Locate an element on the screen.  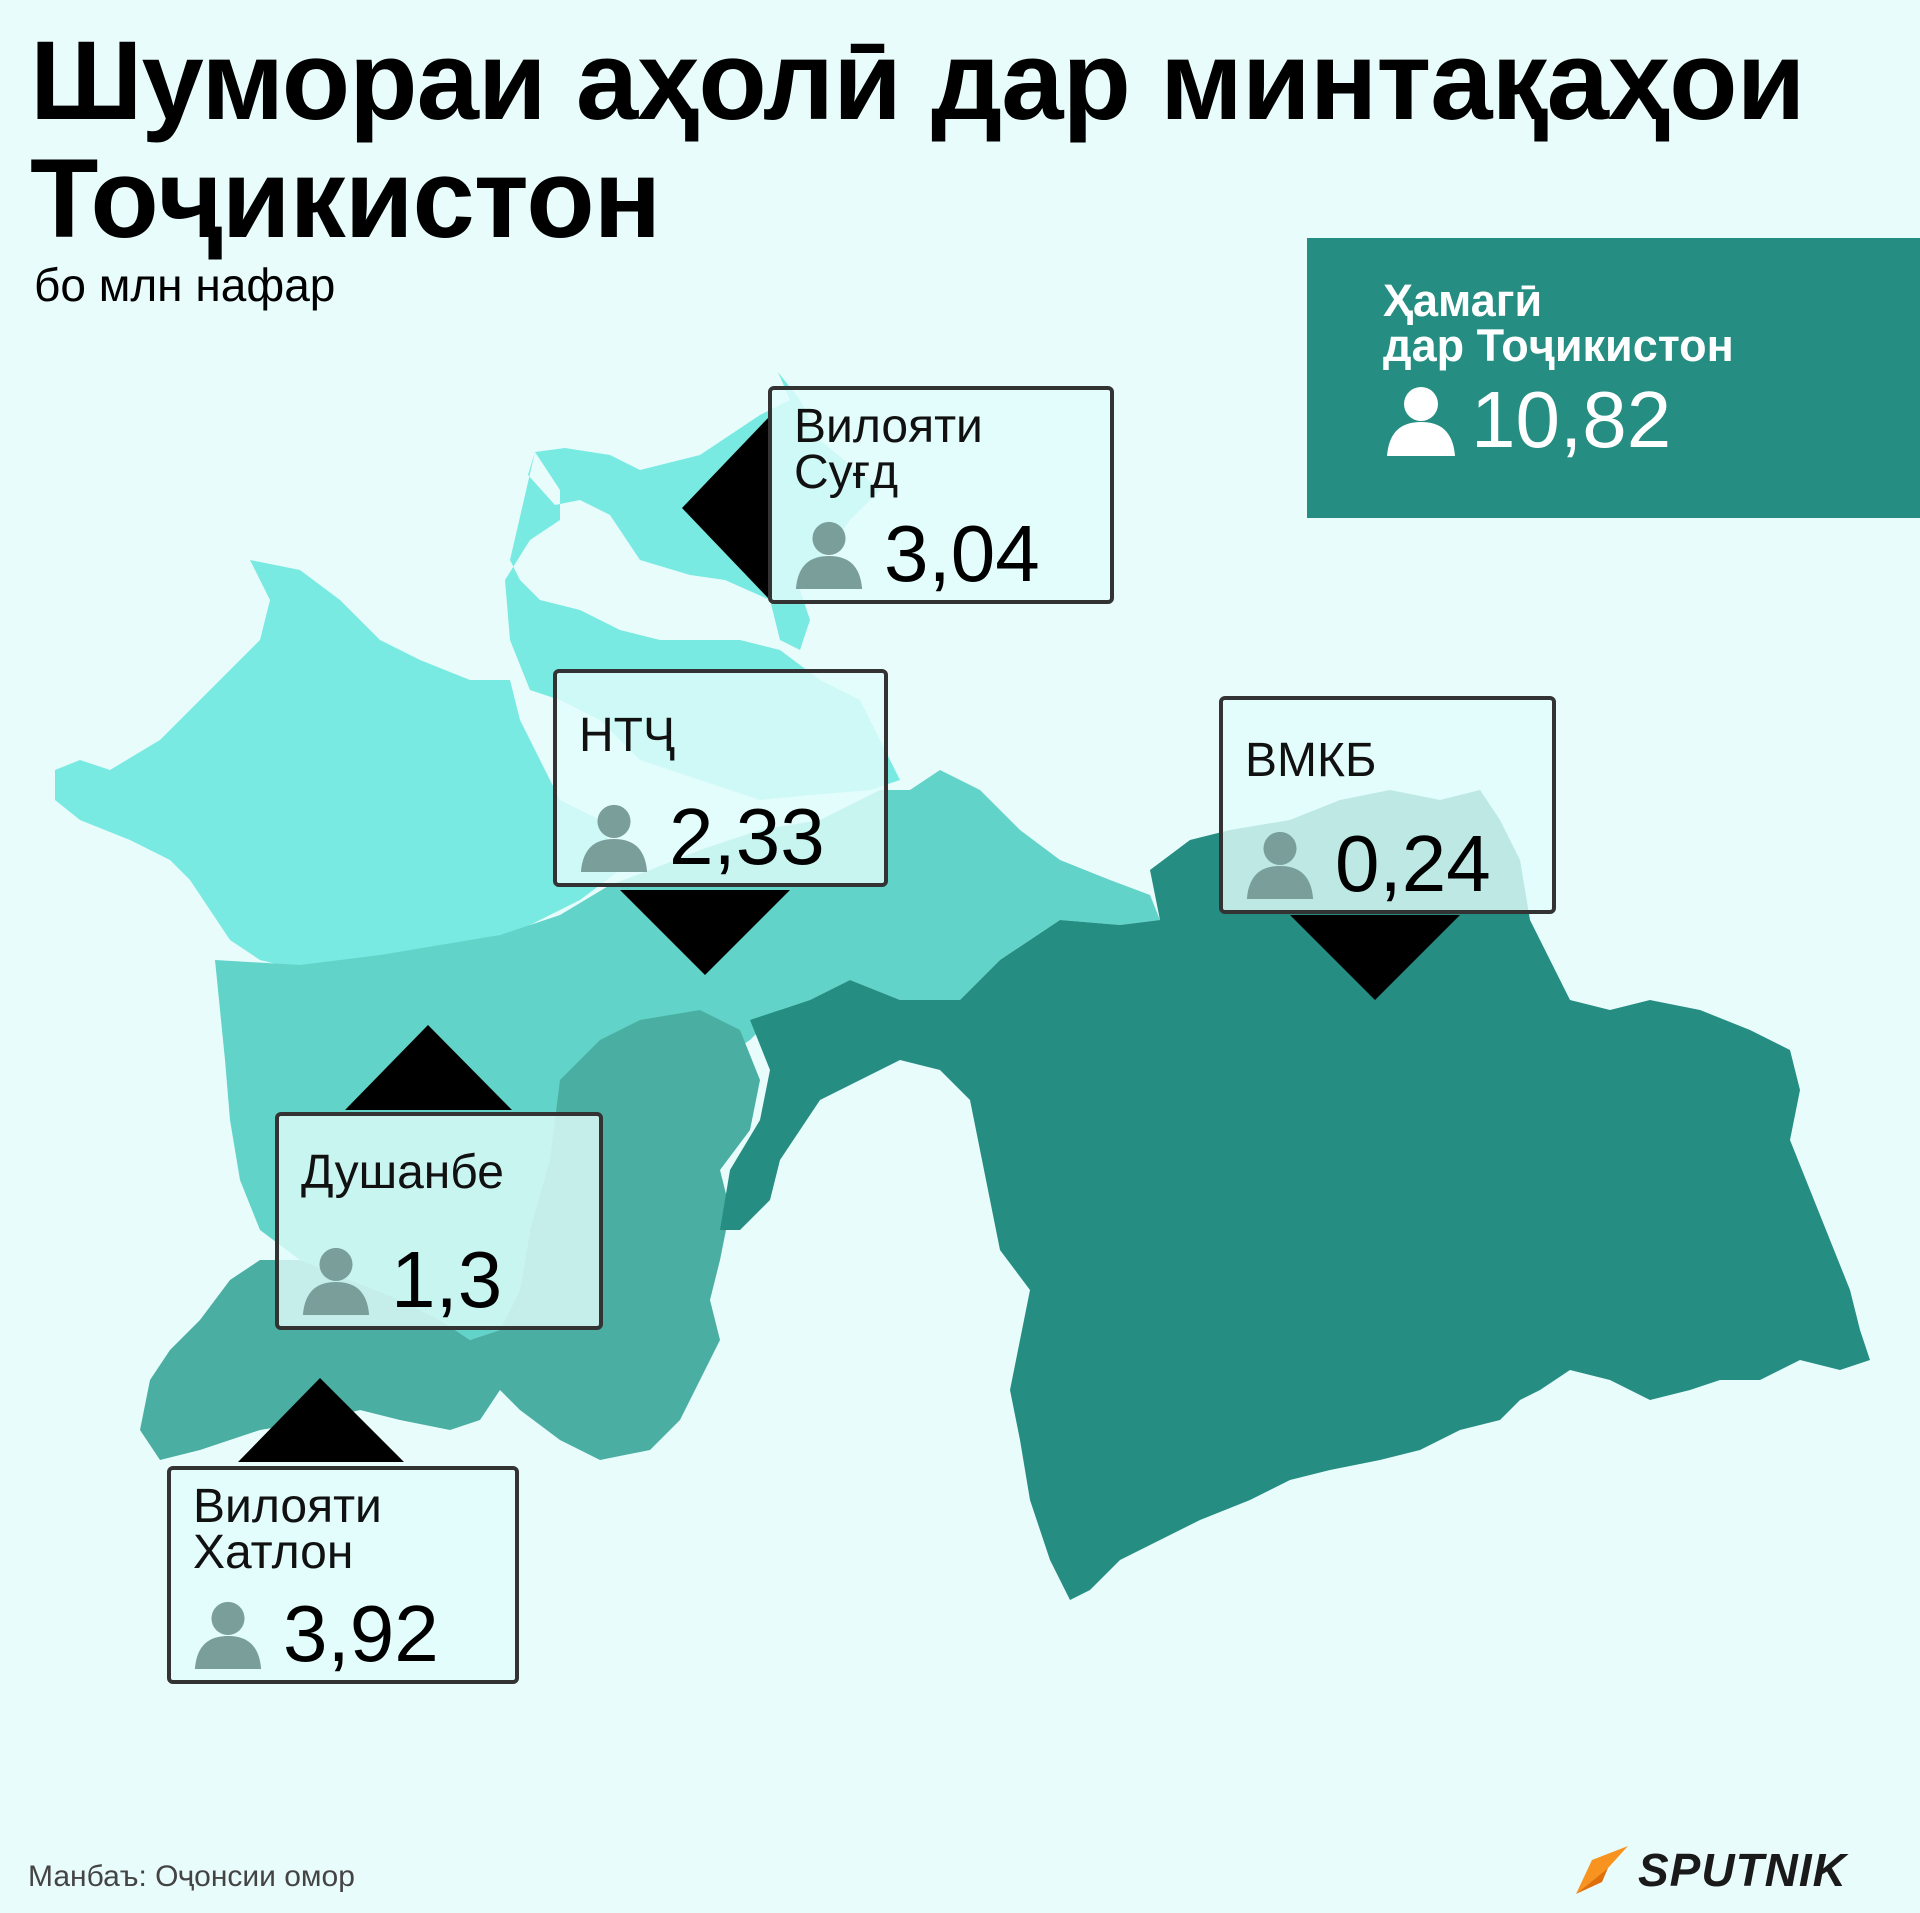
callout-dushanbe-value-row: 1,3 is located at coordinates (400, 1280).